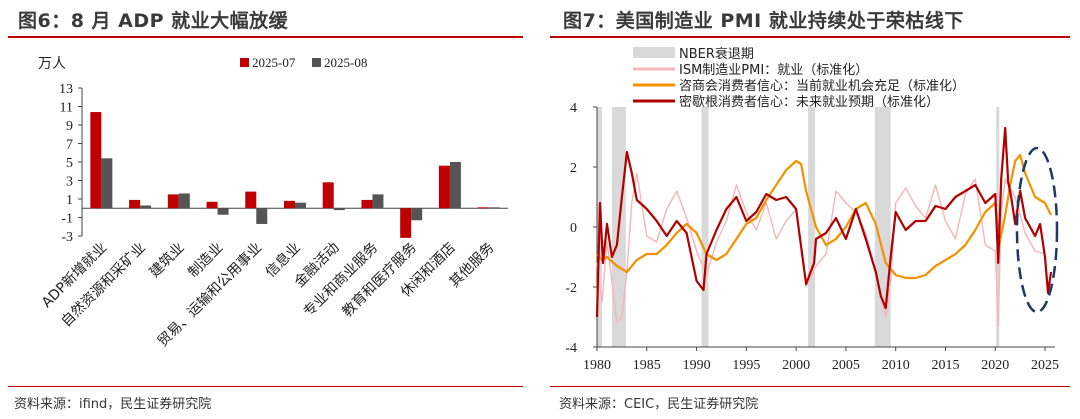 The height and width of the screenshot is (419, 1080). What do you see at coordinates (1045, 365) in the screenshot?
I see `x-tick-label: 2025` at bounding box center [1045, 365].